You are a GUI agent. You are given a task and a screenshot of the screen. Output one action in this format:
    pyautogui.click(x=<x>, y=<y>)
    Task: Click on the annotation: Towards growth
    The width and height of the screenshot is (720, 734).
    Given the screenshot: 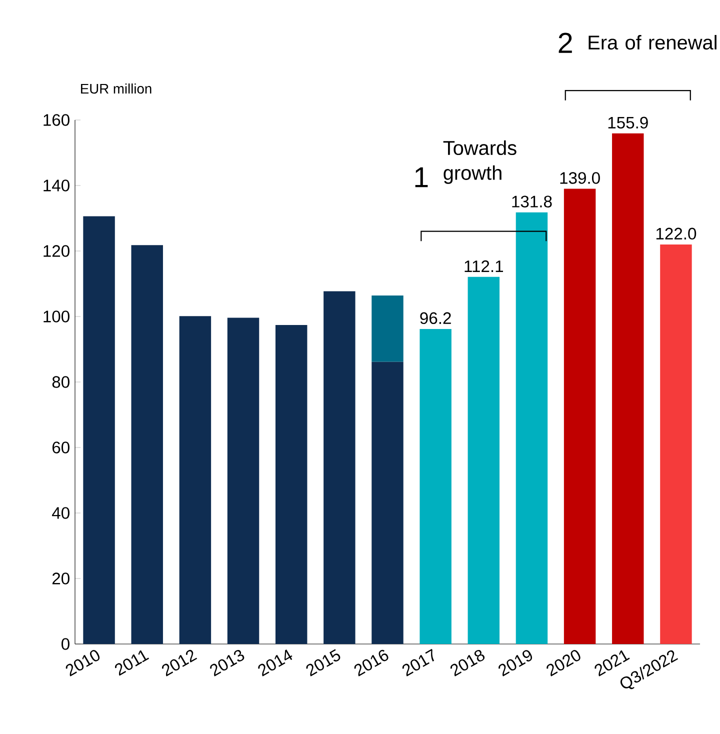 What is the action you would take?
    pyautogui.click(x=479, y=162)
    